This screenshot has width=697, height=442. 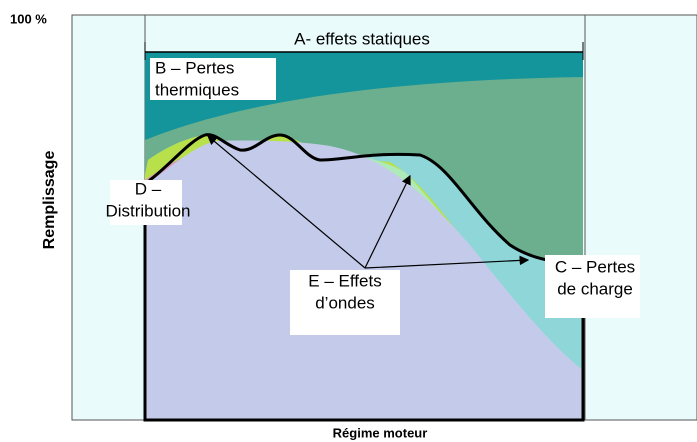 I want to click on zone-label: C – Pertes, so click(x=595, y=266).